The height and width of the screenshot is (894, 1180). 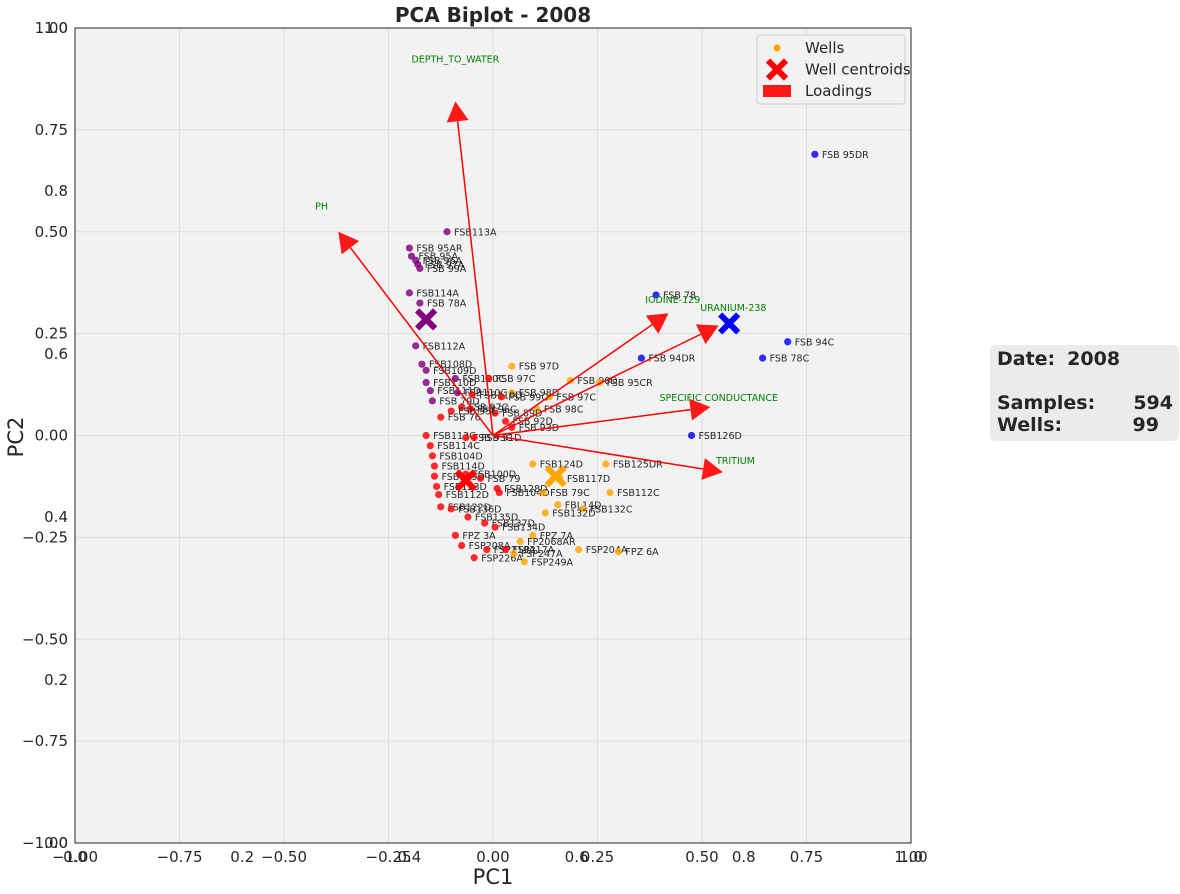 I want to click on well-point-label: FSB113A, so click(x=475, y=232).